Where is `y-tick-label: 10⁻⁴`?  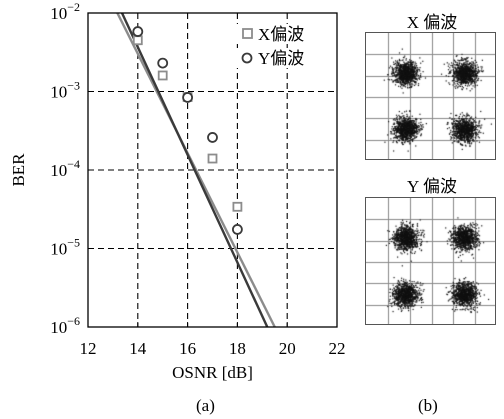 y-tick-label: 10⁻⁴ is located at coordinates (65, 168).